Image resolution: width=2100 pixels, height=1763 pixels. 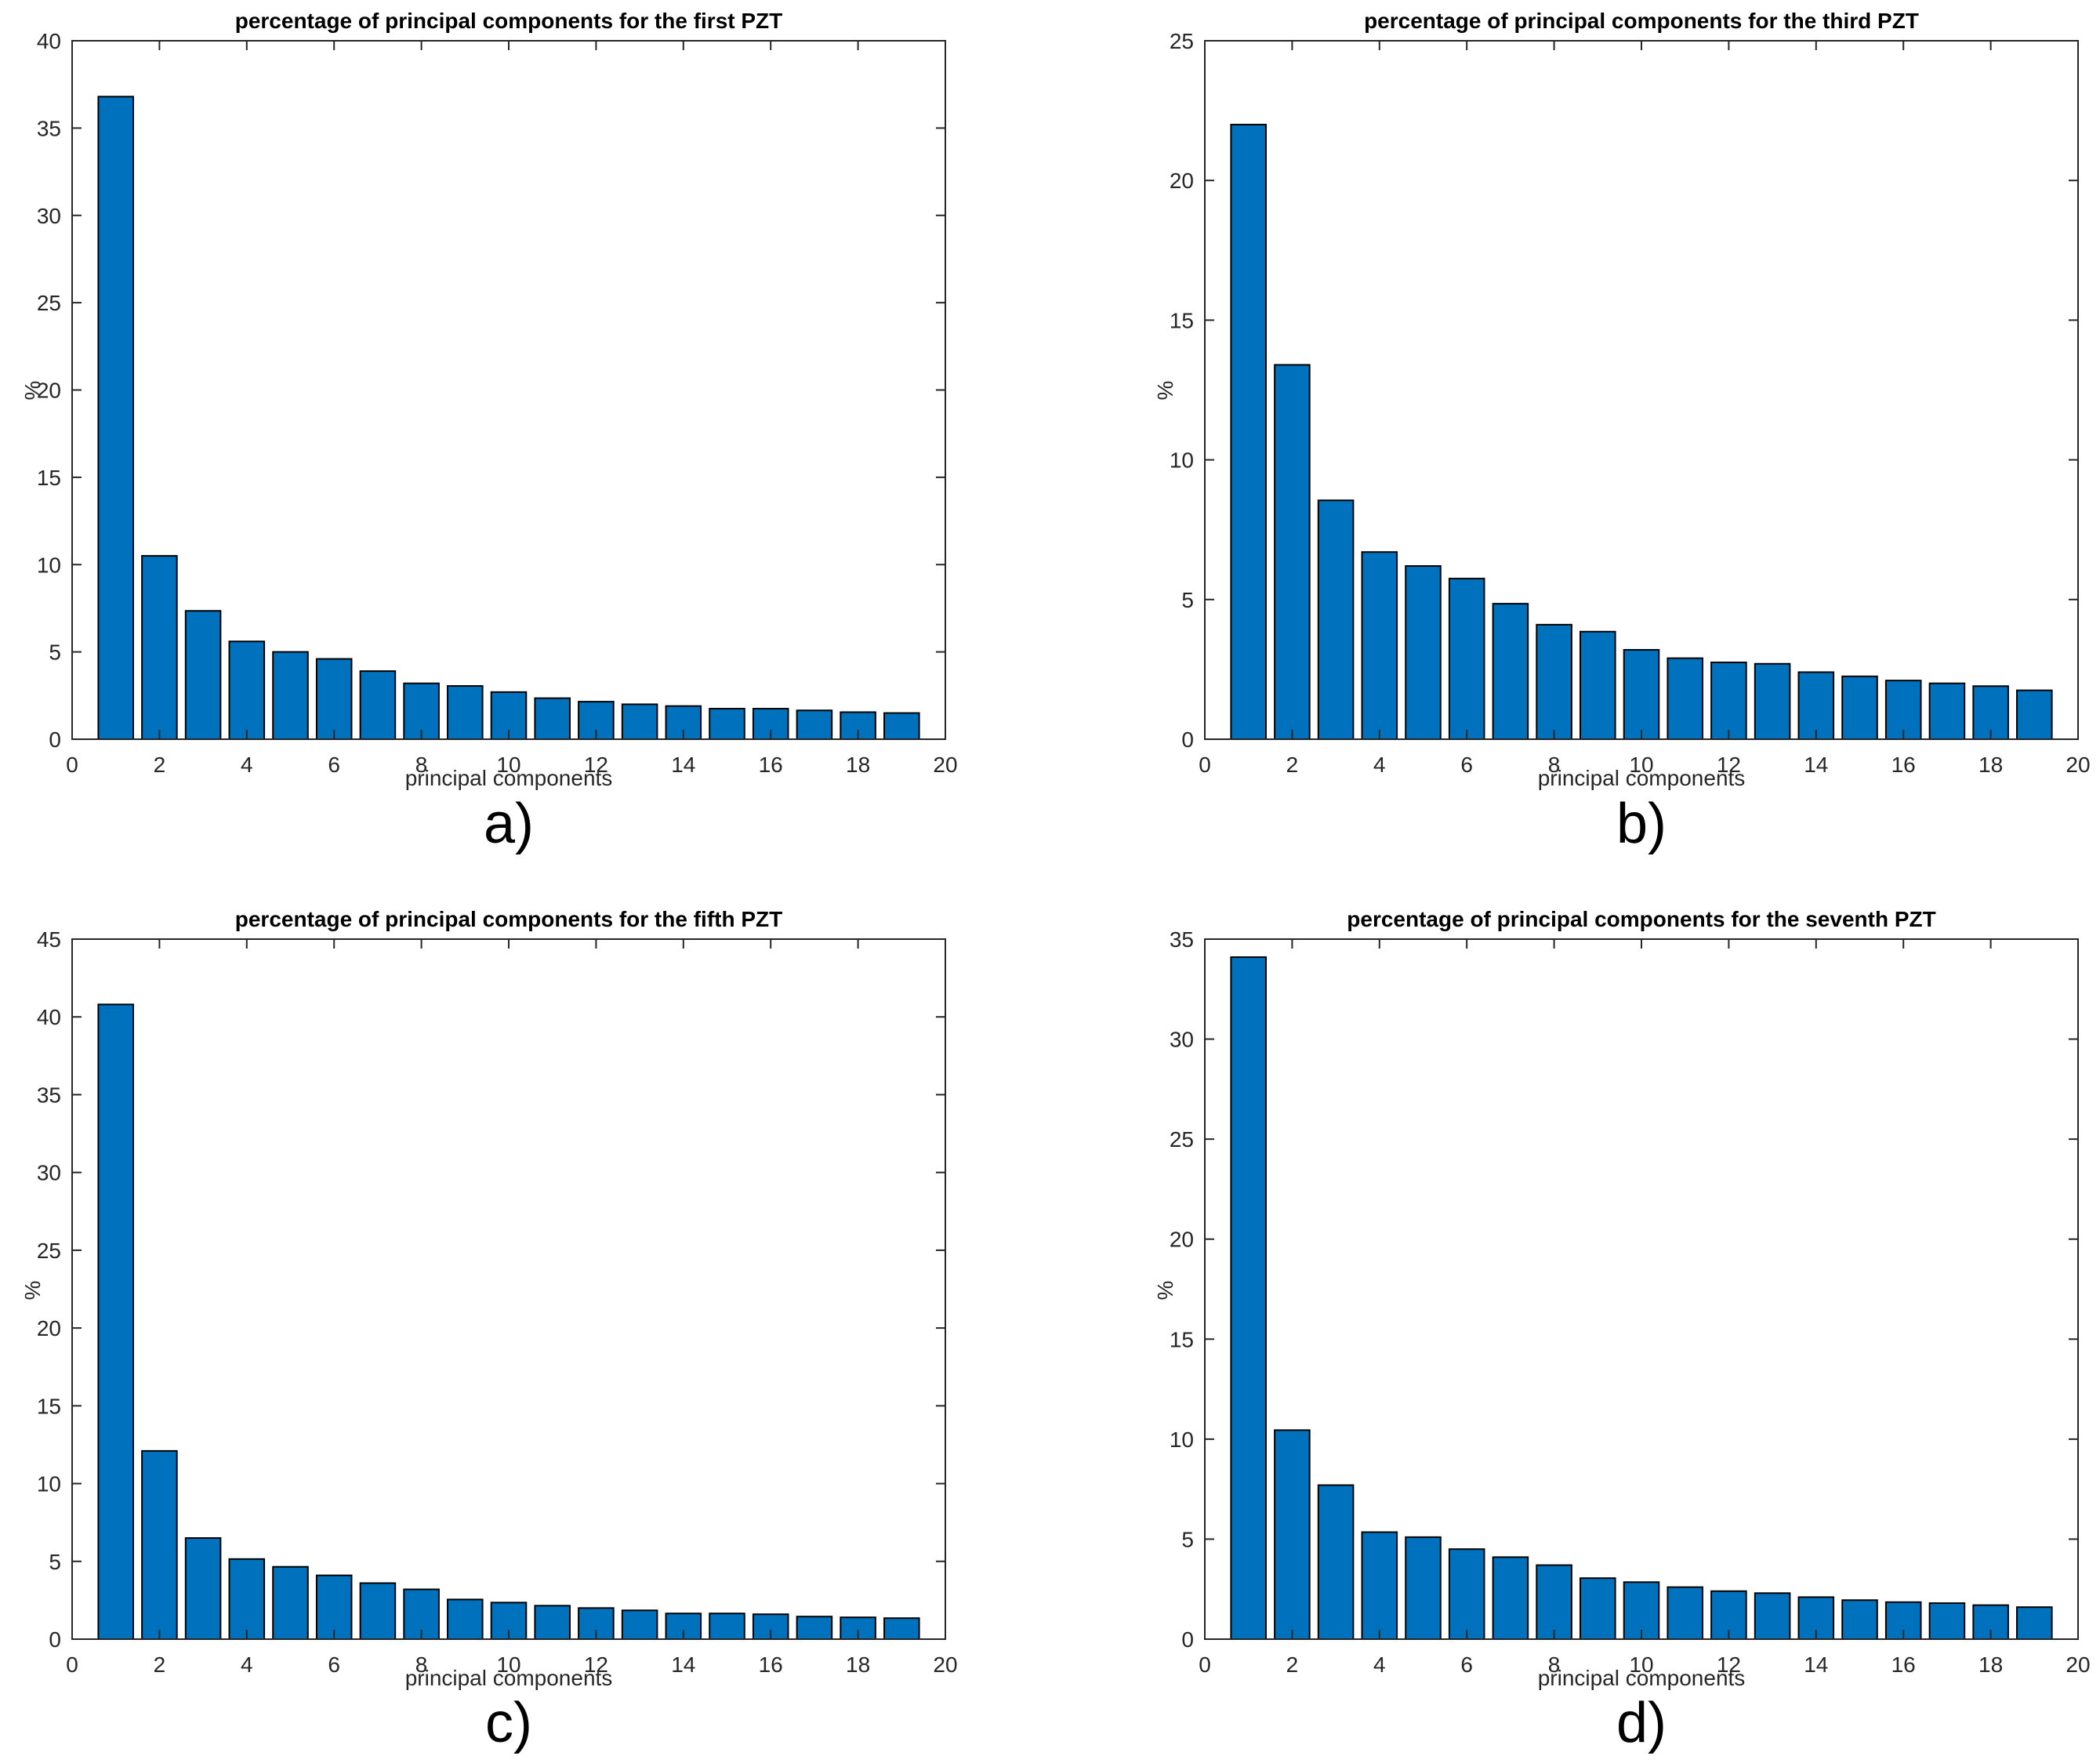 I want to click on subfigure-caption-c: c), so click(x=508, y=1723).